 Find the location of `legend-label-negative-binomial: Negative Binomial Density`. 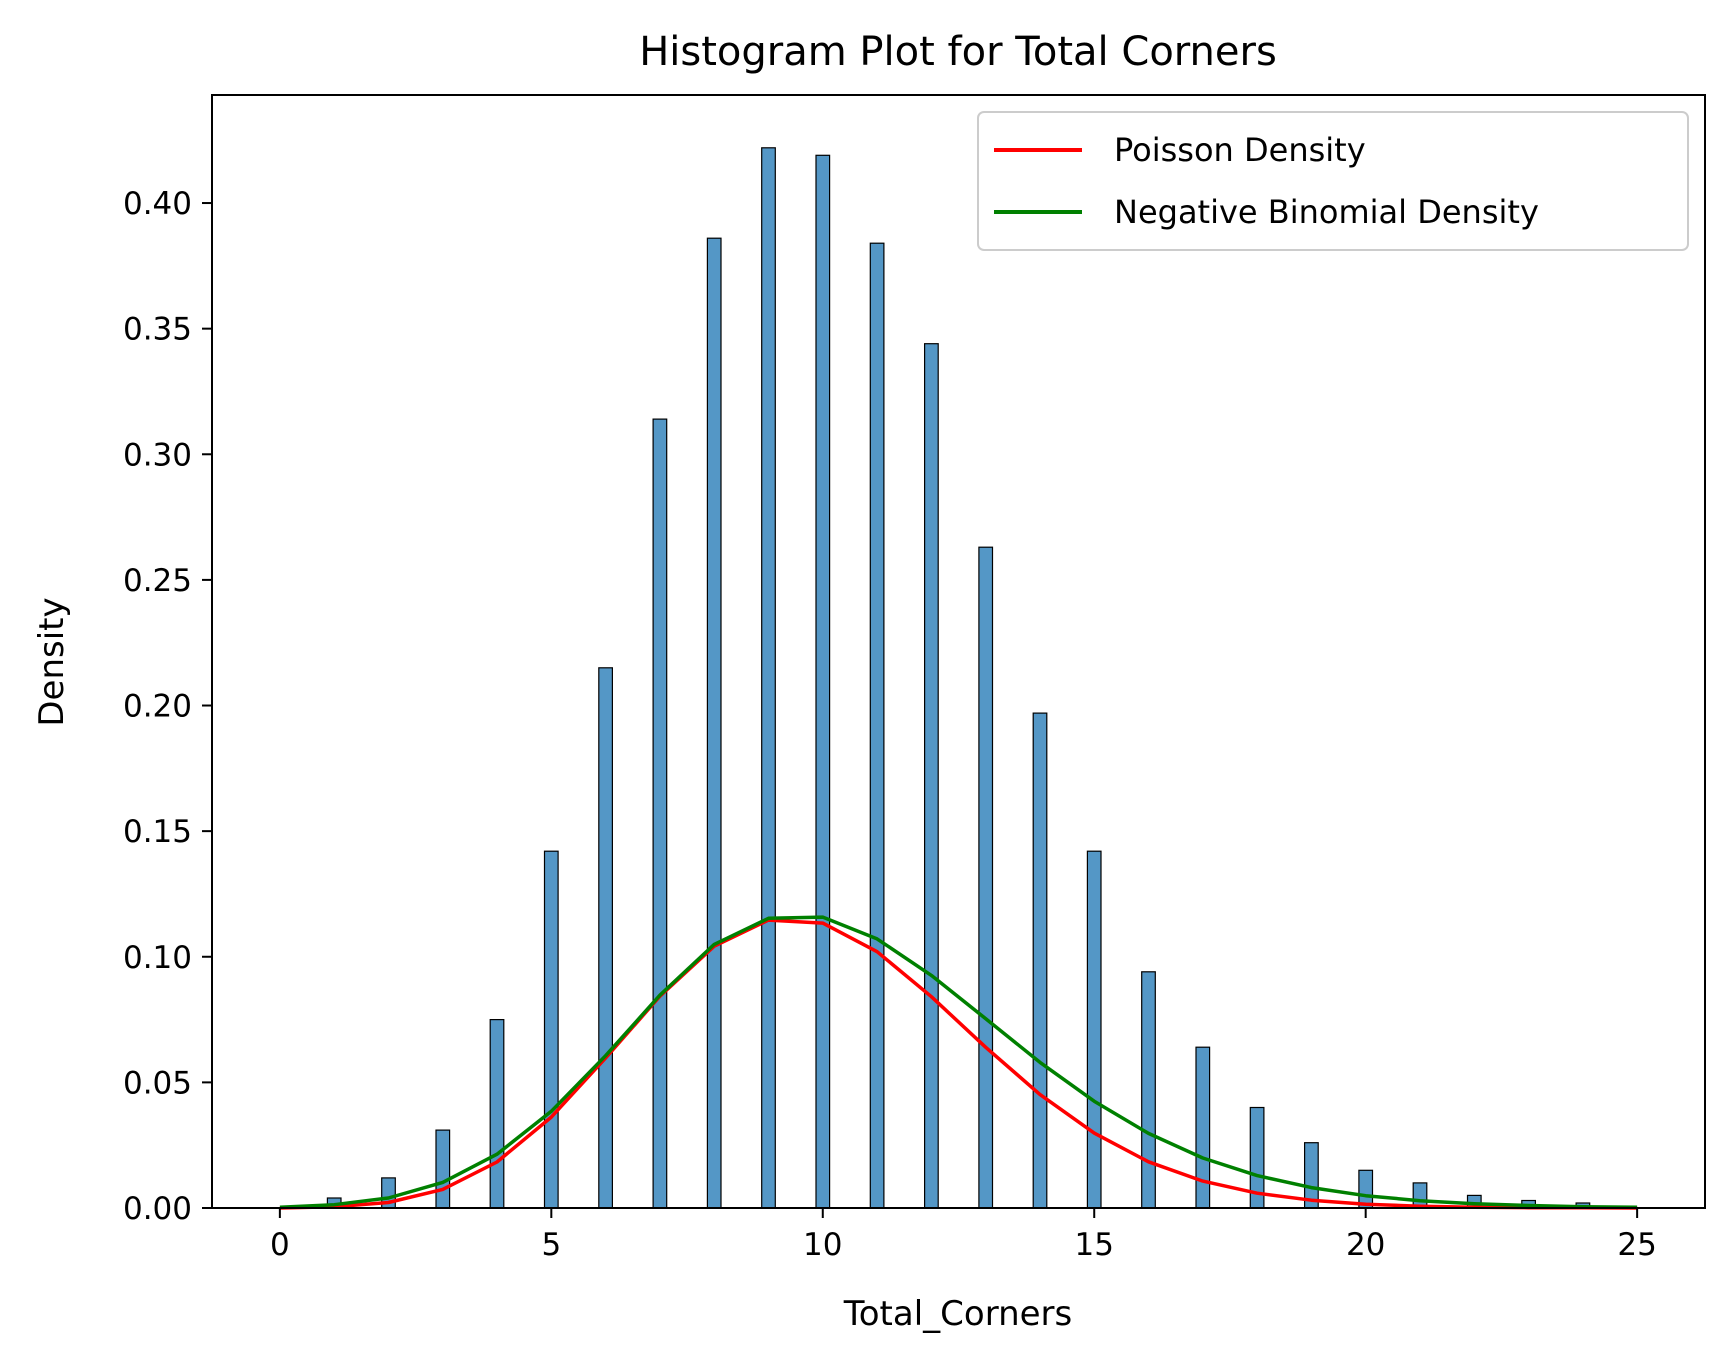

legend-label-negative-binomial: Negative Binomial Density is located at coordinates (1326, 212).